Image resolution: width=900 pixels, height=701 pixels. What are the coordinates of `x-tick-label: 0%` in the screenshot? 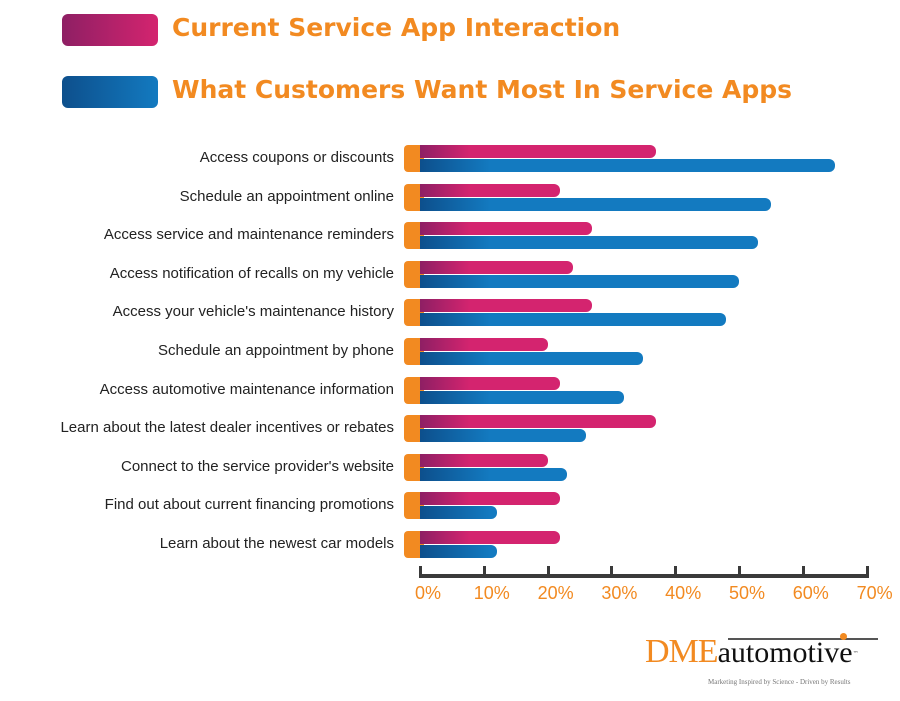 It's located at (428, 593).